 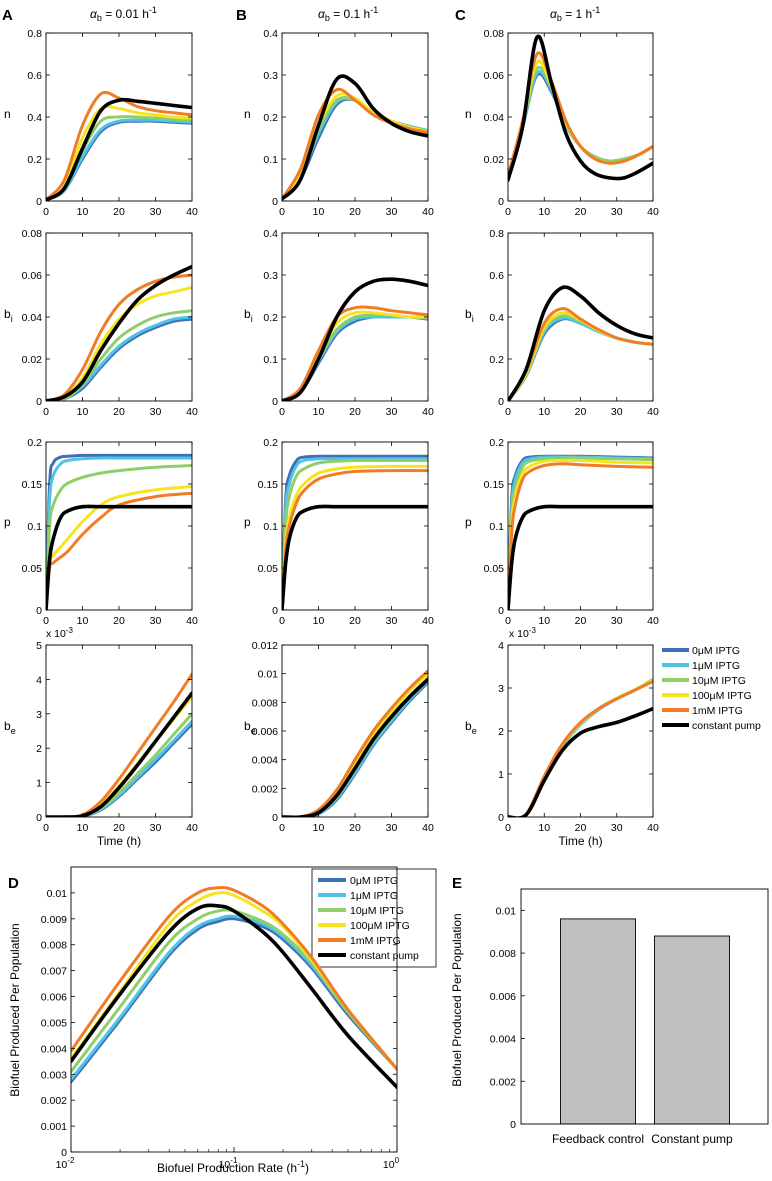 What do you see at coordinates (275, 202) in the screenshot?
I see `B-n-ytick-label: 0` at bounding box center [275, 202].